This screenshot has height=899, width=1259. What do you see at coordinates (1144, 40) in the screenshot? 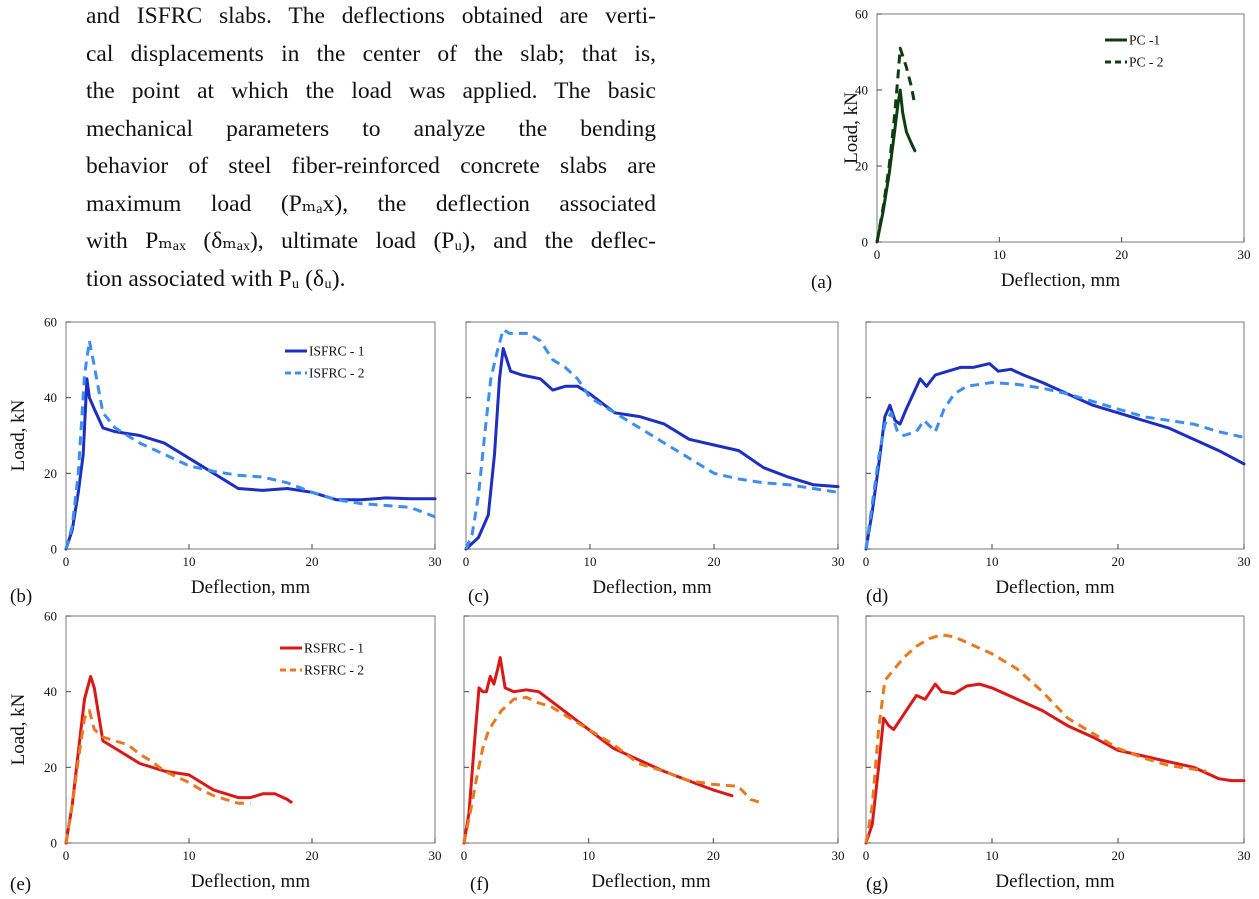
I see `legend-label: PC -1` at bounding box center [1144, 40].